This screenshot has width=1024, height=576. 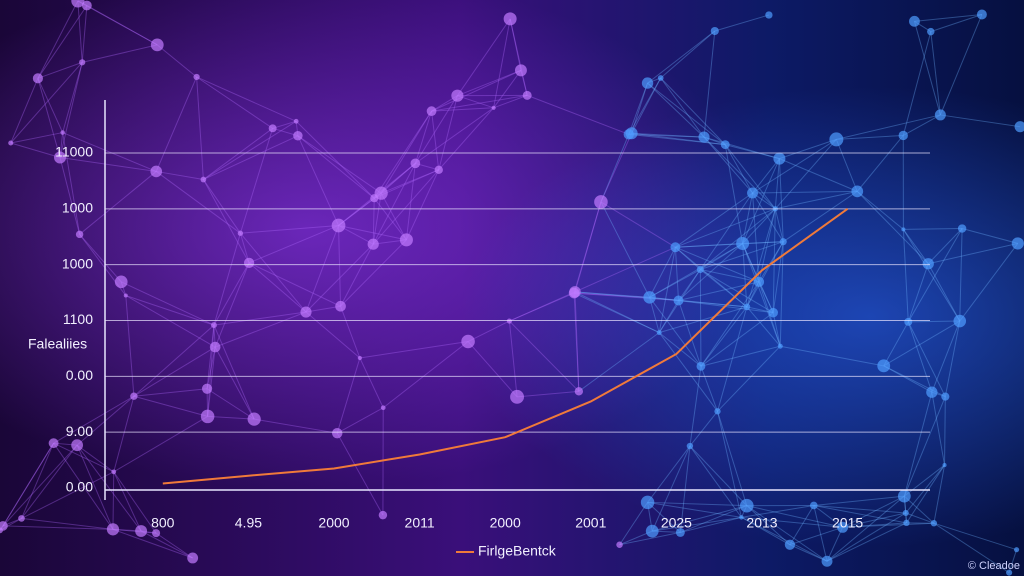 I want to click on x-tick-label: 2000, so click(x=333, y=523).